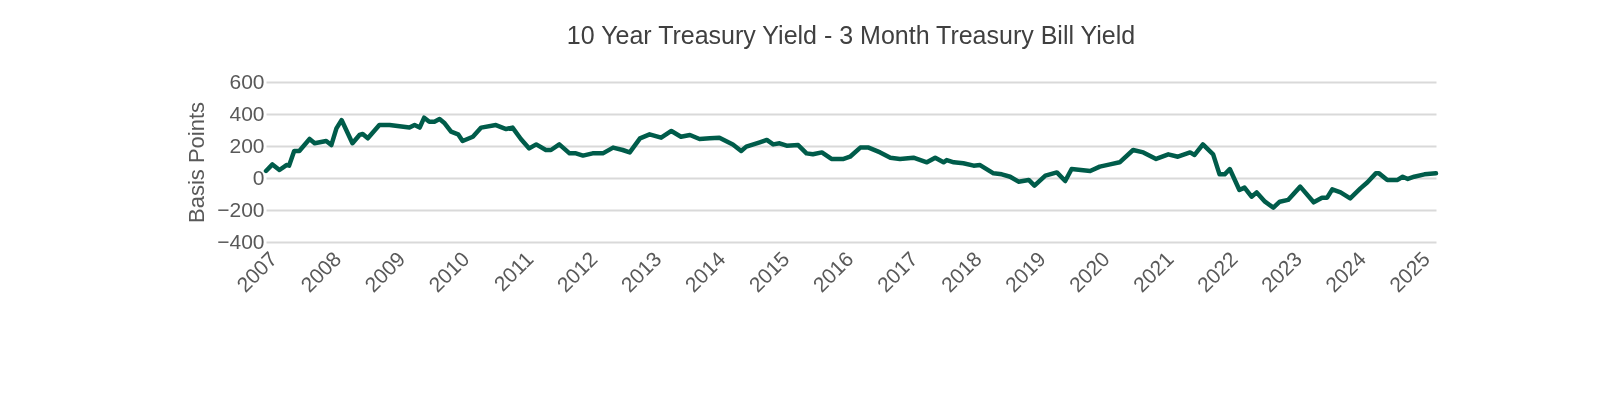 The width and height of the screenshot is (1619, 399). I want to click on y-tick-label: 0, so click(258, 177).